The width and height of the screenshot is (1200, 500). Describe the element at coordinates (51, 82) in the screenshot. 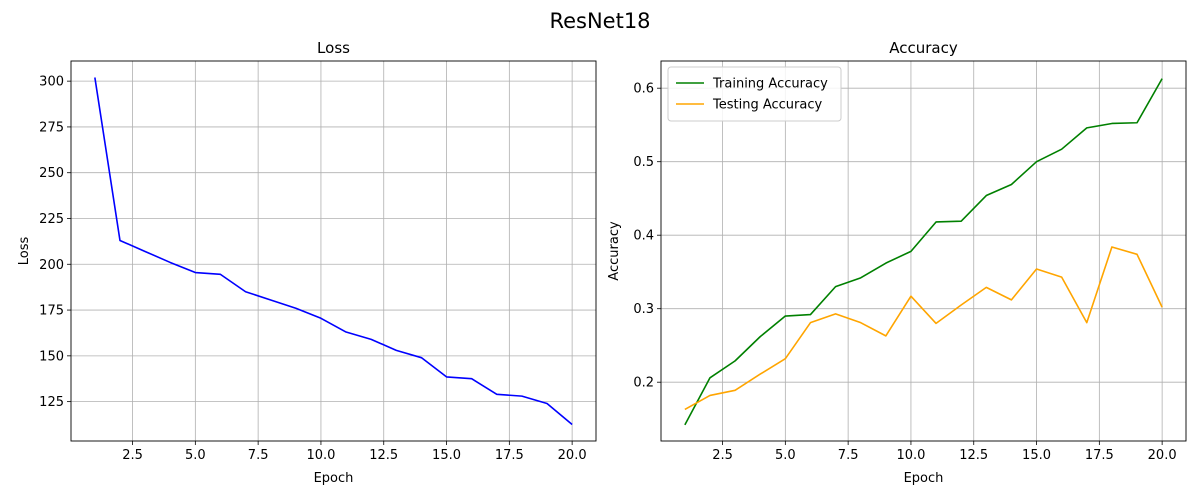

I see `loss-ytick-label: 300` at that location.